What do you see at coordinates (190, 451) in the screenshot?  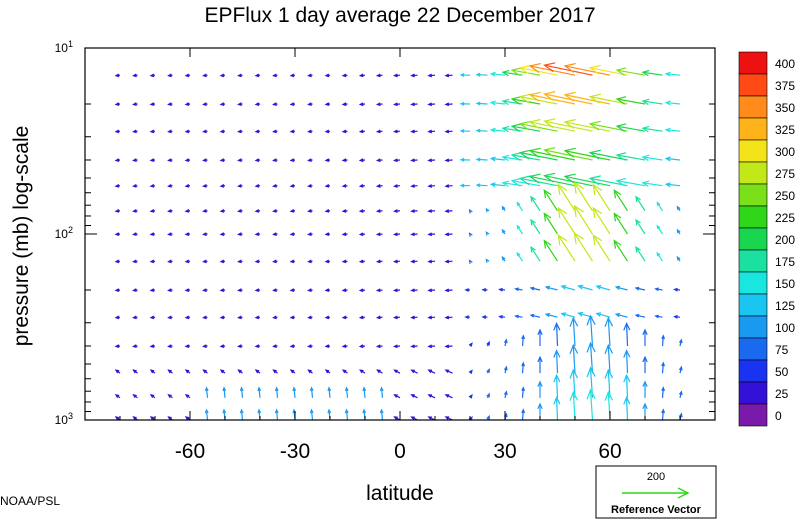 I see `x-tick-label: -60` at bounding box center [190, 451].